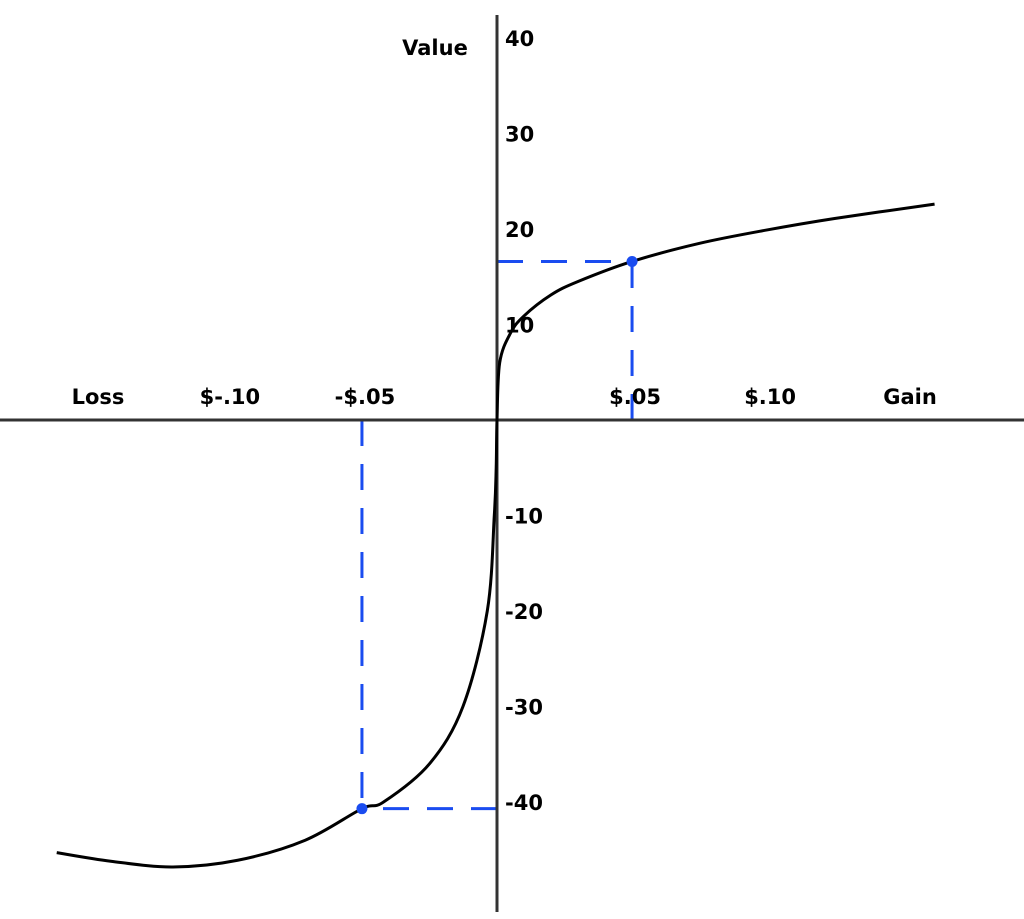 The width and height of the screenshot is (1024, 919). What do you see at coordinates (230, 397) in the screenshot?
I see `x-tick-label: $-.10` at bounding box center [230, 397].